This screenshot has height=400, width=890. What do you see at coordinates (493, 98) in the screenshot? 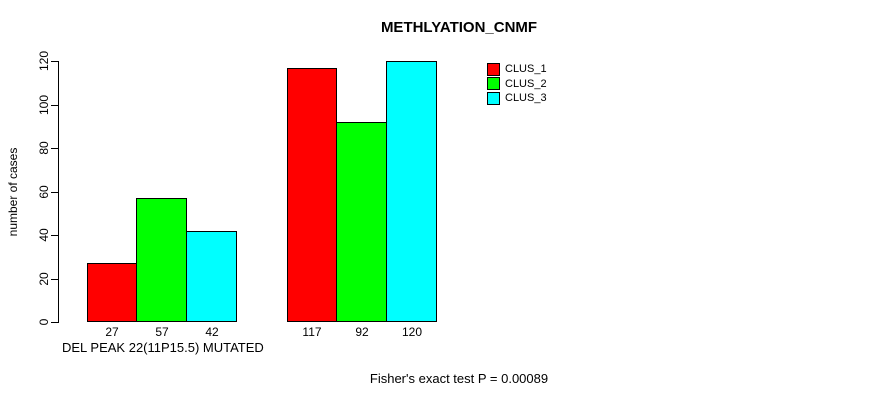
I see `legend-swatch-clus3` at bounding box center [493, 98].